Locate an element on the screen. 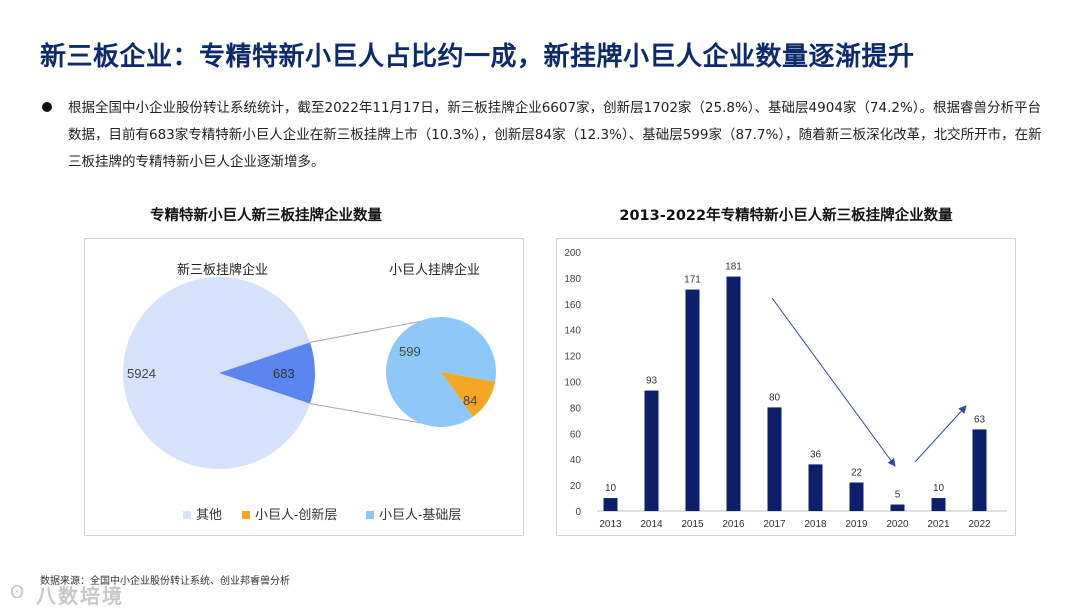  pie-slice-jichuceng is located at coordinates (440, 372).